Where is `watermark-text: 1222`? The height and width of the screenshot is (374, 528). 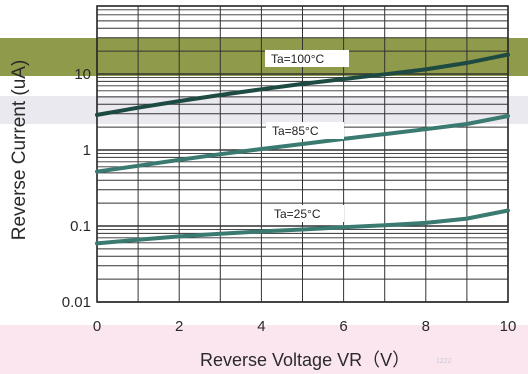
watermark-text: 1222 is located at coordinates (444, 361).